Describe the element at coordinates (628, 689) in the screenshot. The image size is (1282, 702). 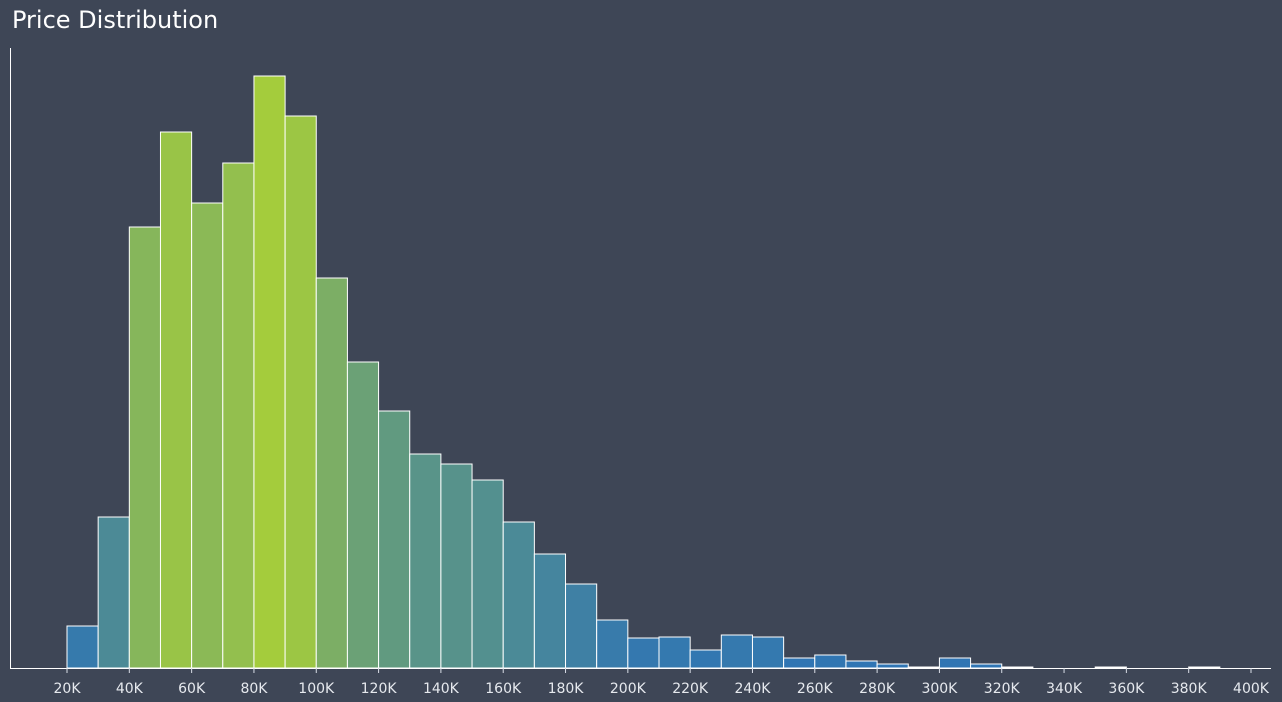
I see `x-tick-label: 200K` at that location.